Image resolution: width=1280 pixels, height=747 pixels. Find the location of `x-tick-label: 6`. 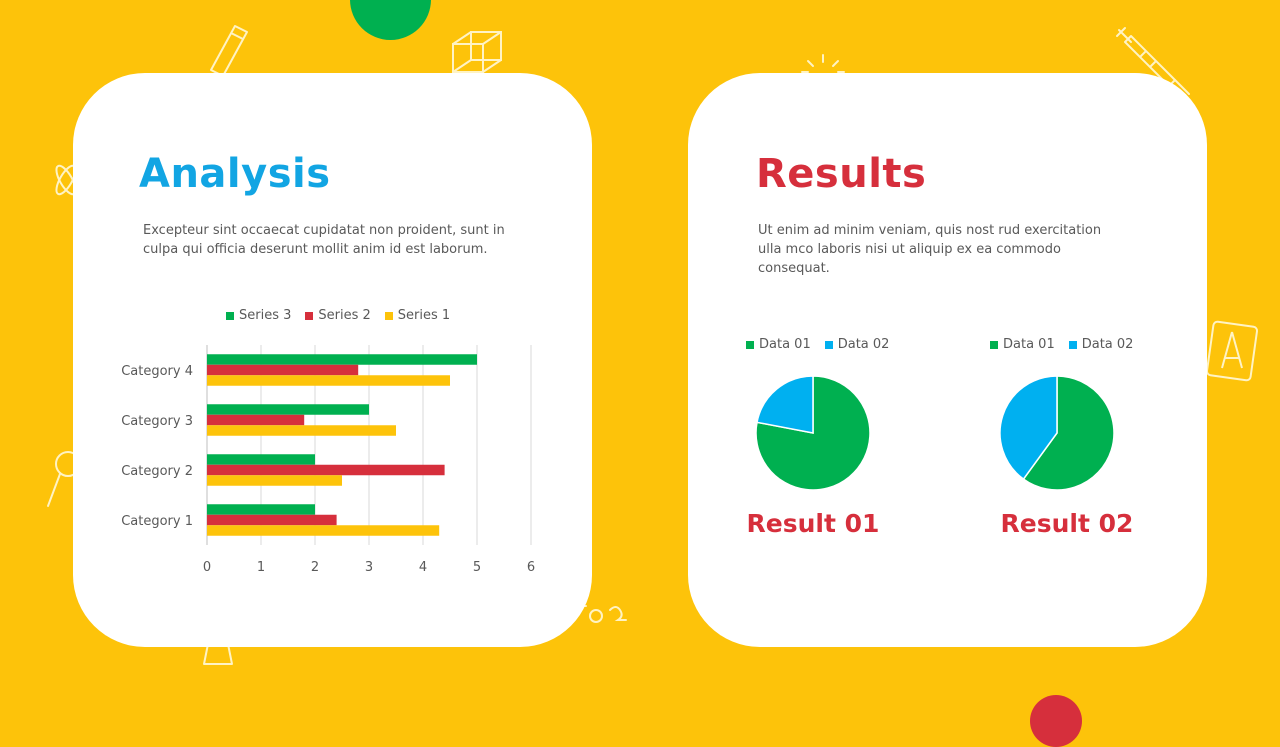

x-tick-label: 6 is located at coordinates (531, 567).